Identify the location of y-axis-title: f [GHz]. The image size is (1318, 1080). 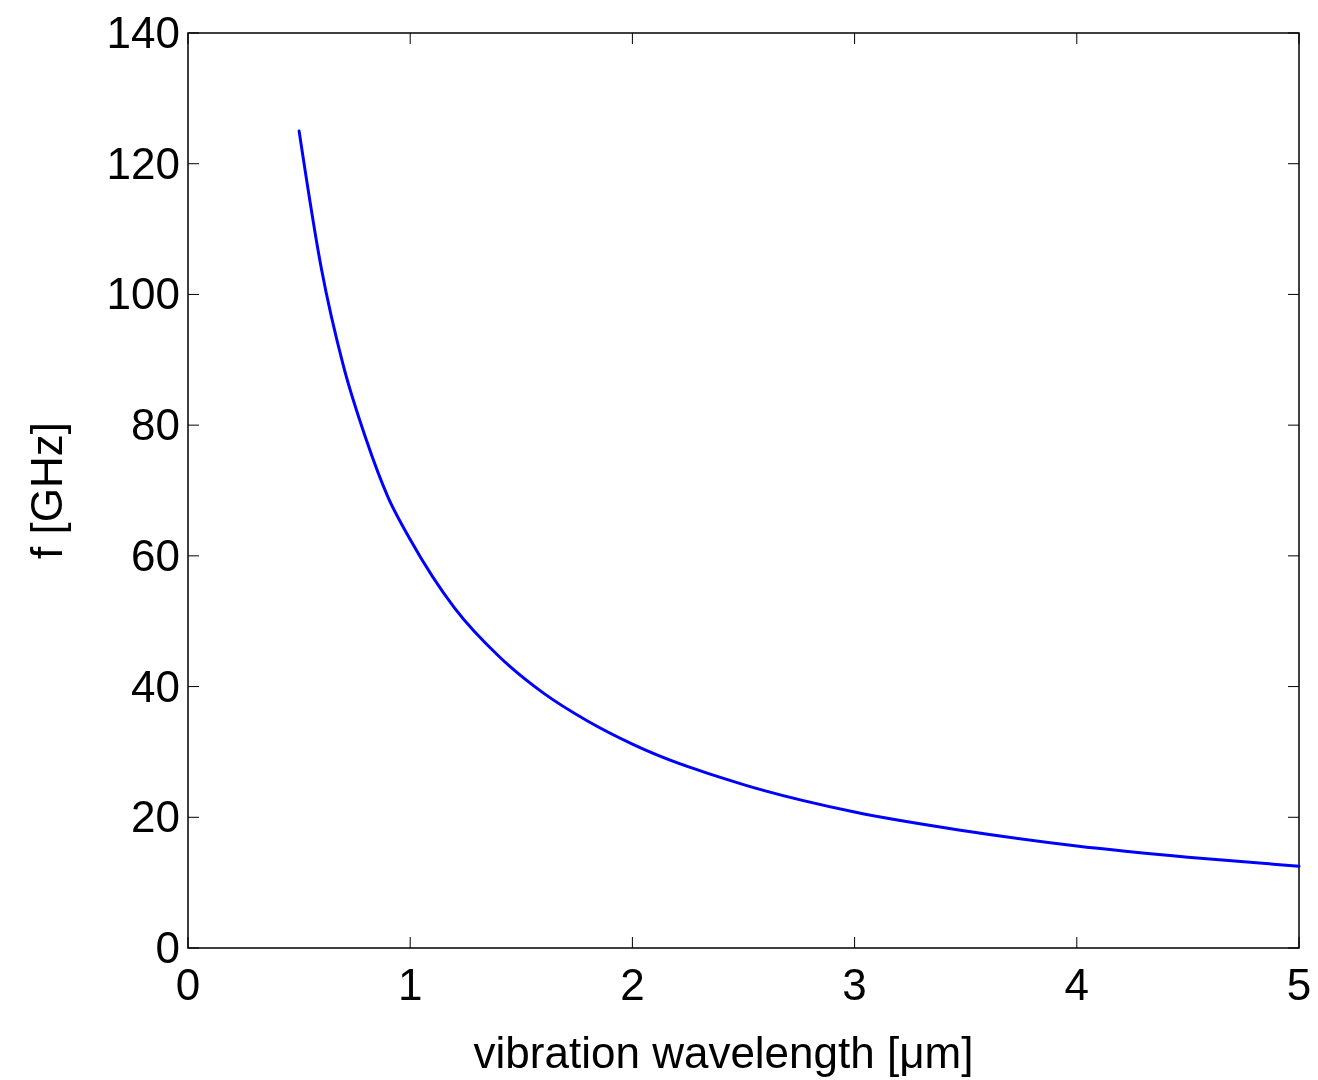
(46, 490).